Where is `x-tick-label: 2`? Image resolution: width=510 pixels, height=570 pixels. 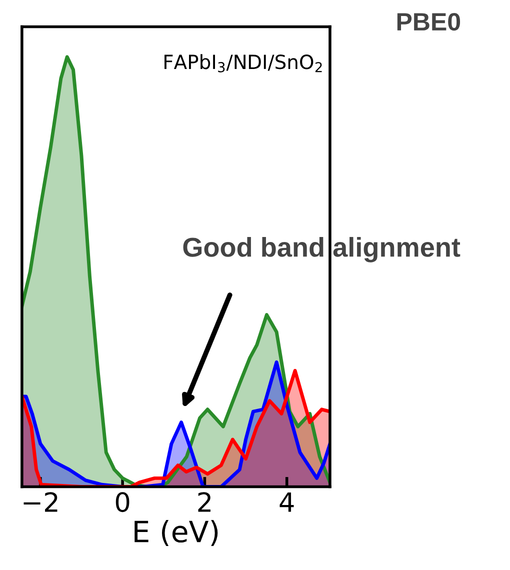 x-tick-label: 2 is located at coordinates (204, 502).